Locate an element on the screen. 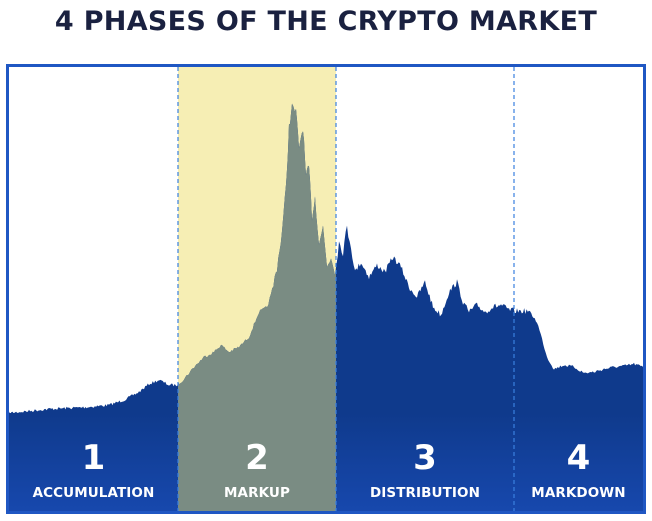 The image size is (652, 521). phase-accumulation: 1 ACCUMULATION is located at coordinates (93, 467).